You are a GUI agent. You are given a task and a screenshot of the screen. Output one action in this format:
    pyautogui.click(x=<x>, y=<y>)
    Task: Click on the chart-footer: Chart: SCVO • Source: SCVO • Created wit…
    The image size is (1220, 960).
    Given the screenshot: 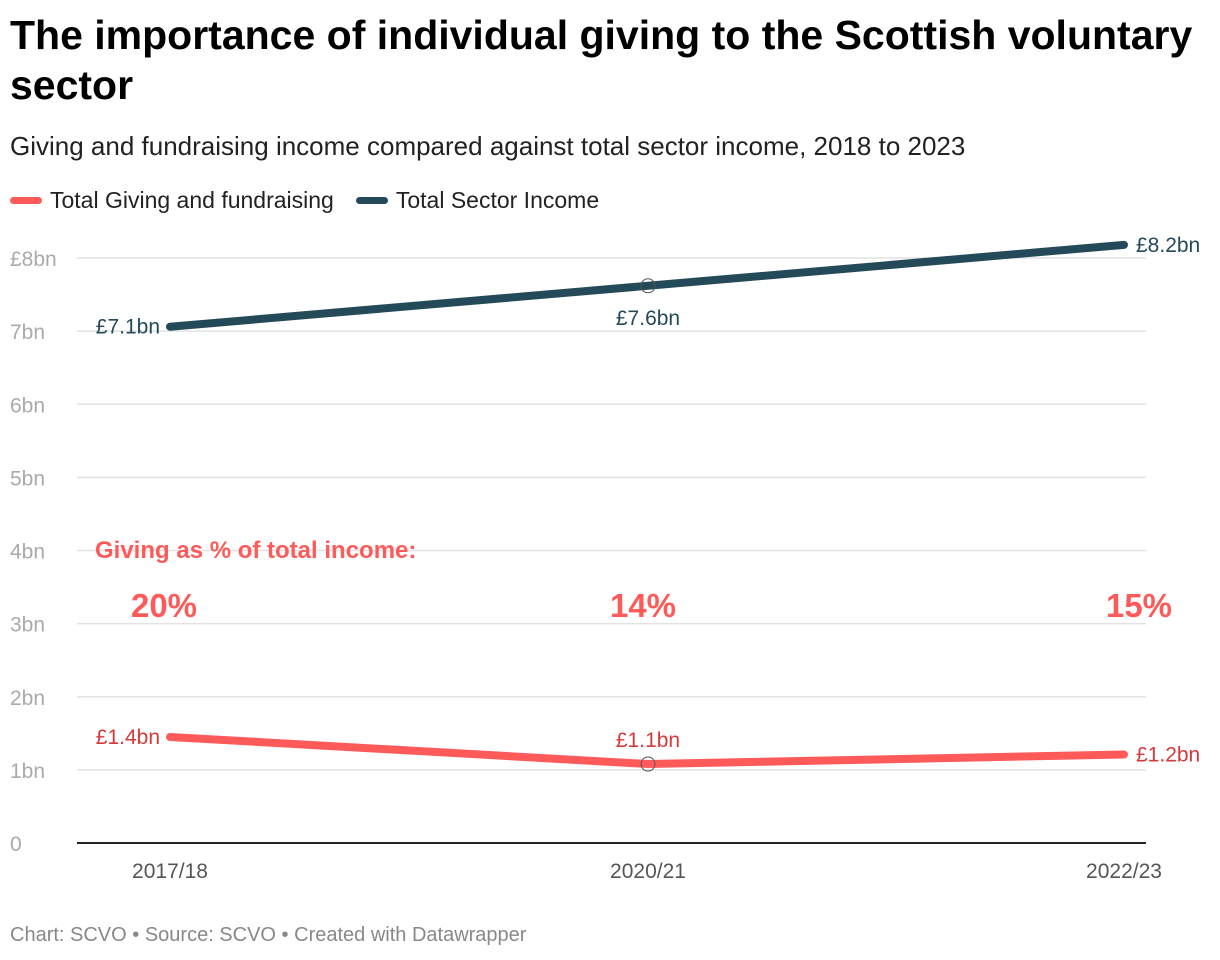 What is the action you would take?
    pyautogui.click(x=268, y=935)
    